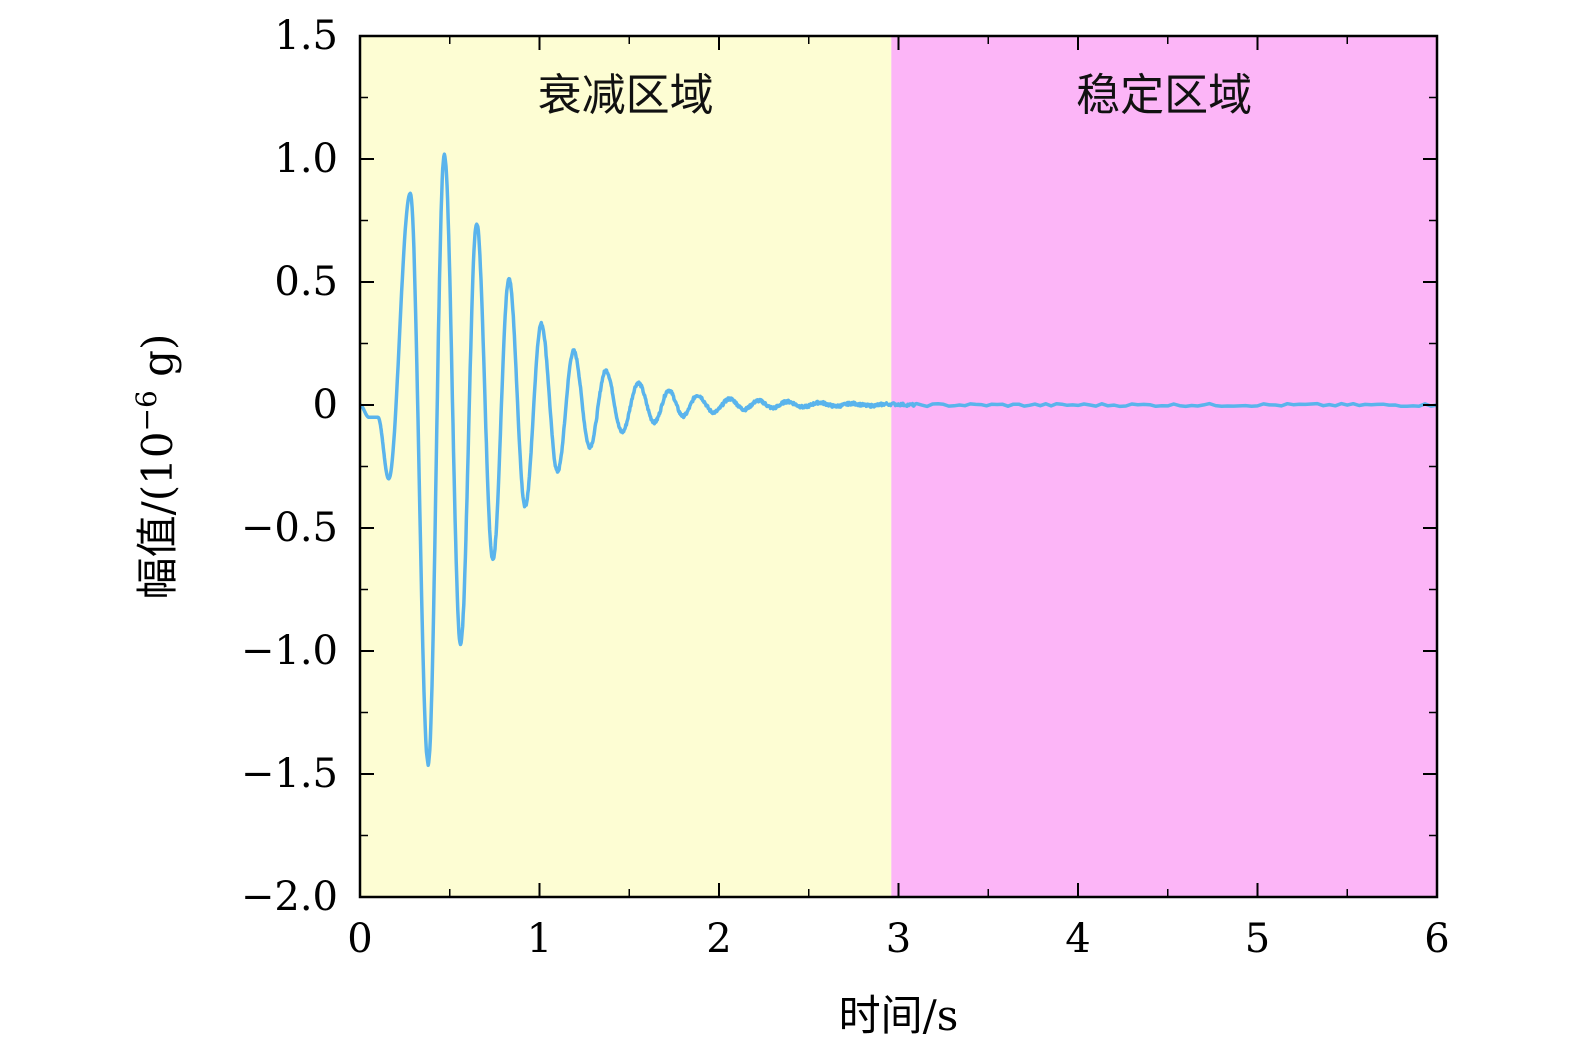 This screenshot has height=1063, width=1575. Describe the element at coordinates (1077, 939) in the screenshot. I see `x-tick-label: 4` at that location.